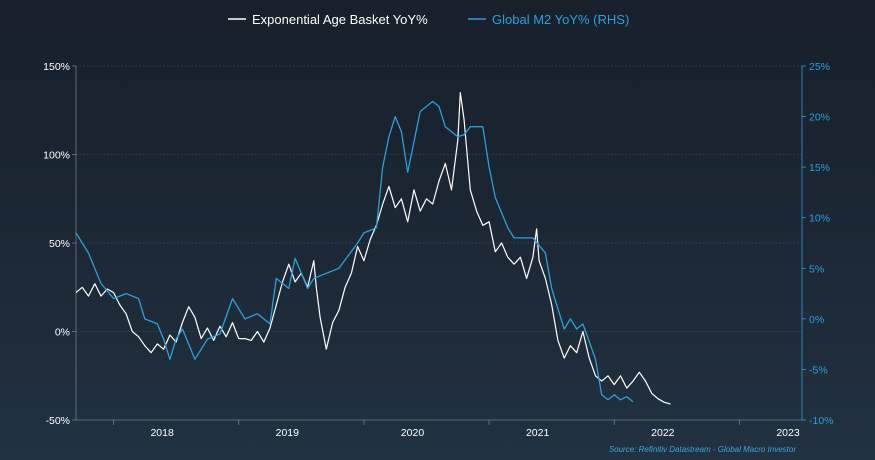  What do you see at coordinates (62, 333) in the screenshot?
I see `left-tick-label: 0%` at bounding box center [62, 333].